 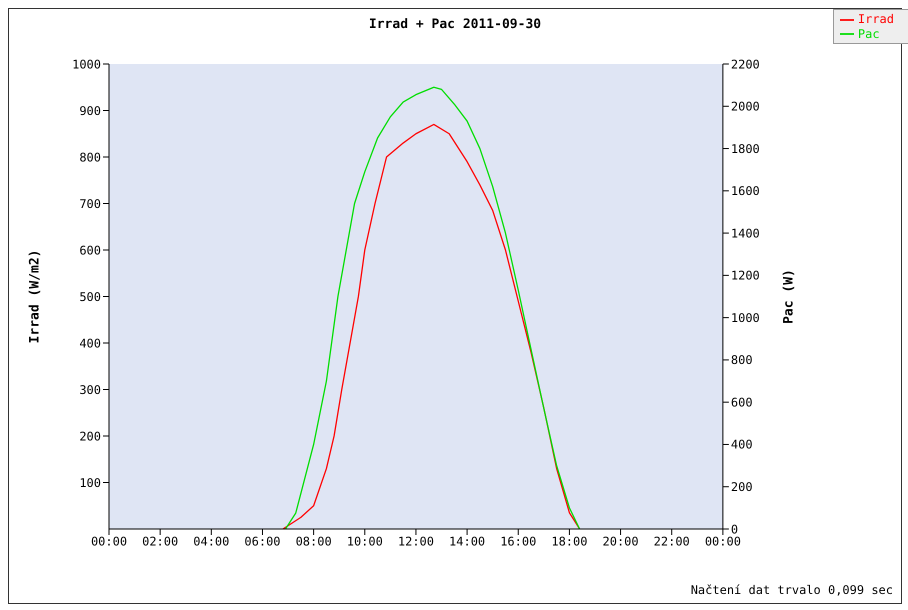 What do you see at coordinates (416, 541) in the screenshot?
I see `x-tick-label: 12:00` at bounding box center [416, 541].